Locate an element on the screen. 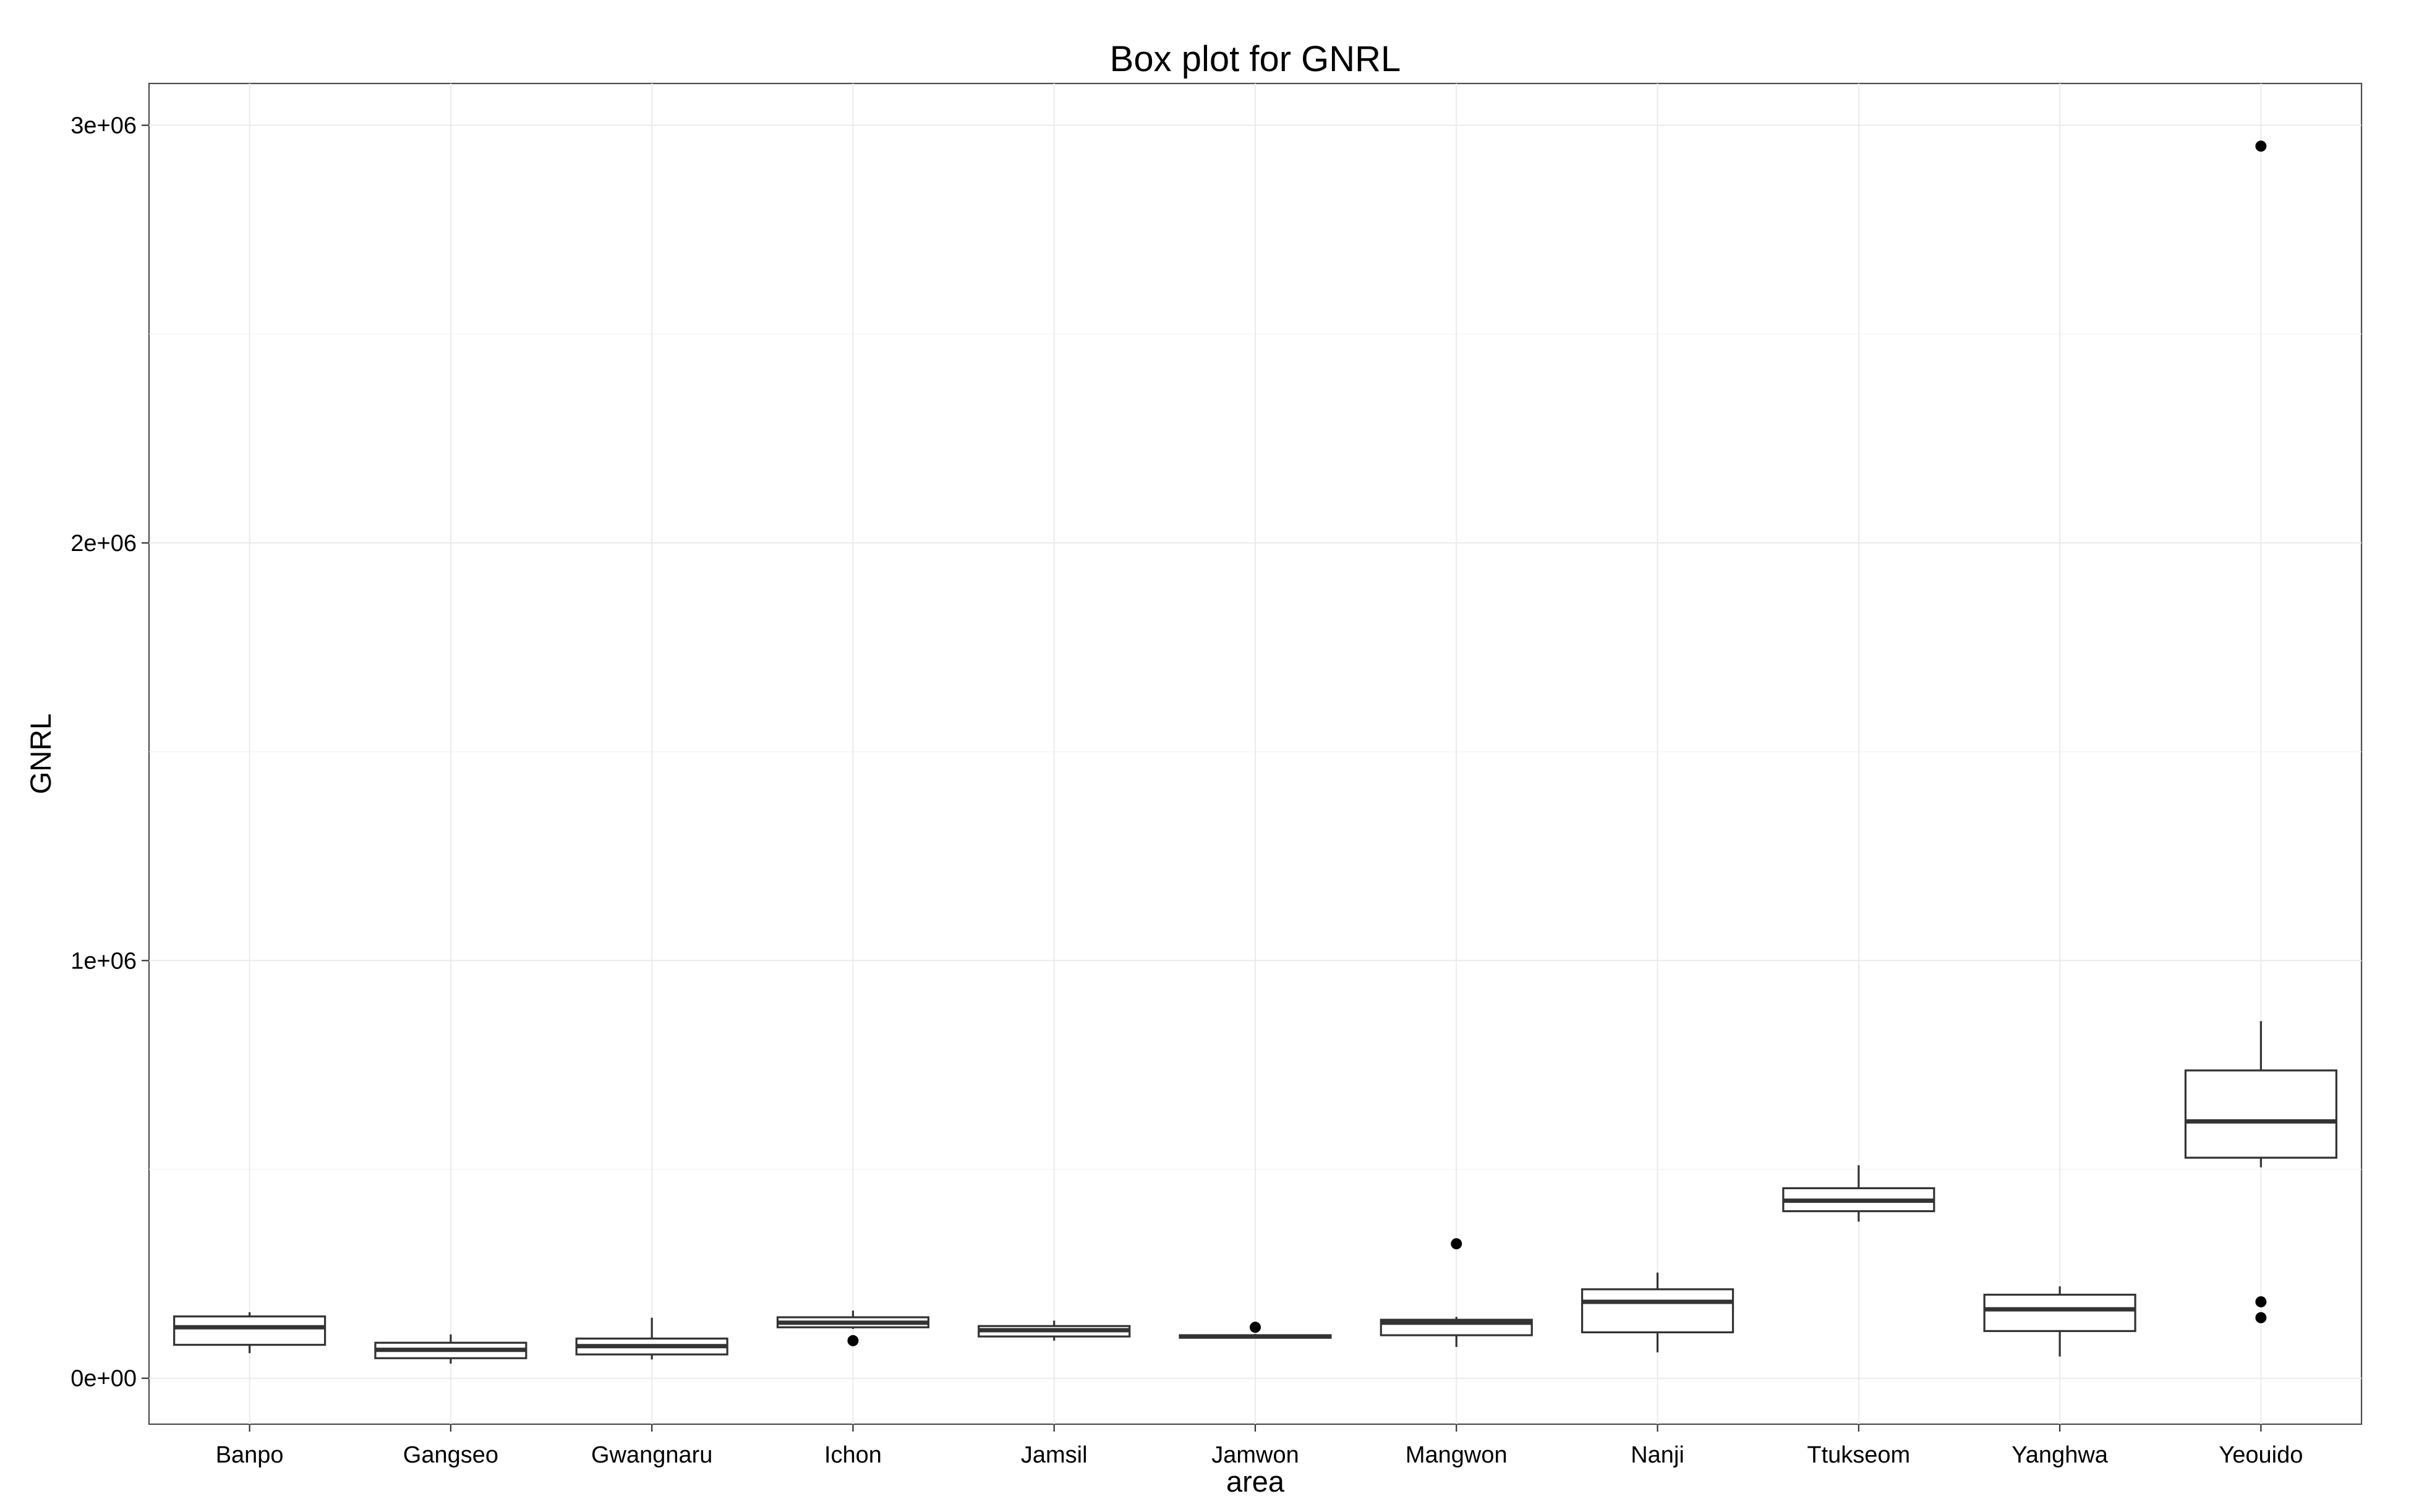 Image resolution: width=2432 pixels, height=1512 pixels. box-yeouido is located at coordinates (2260, 732).